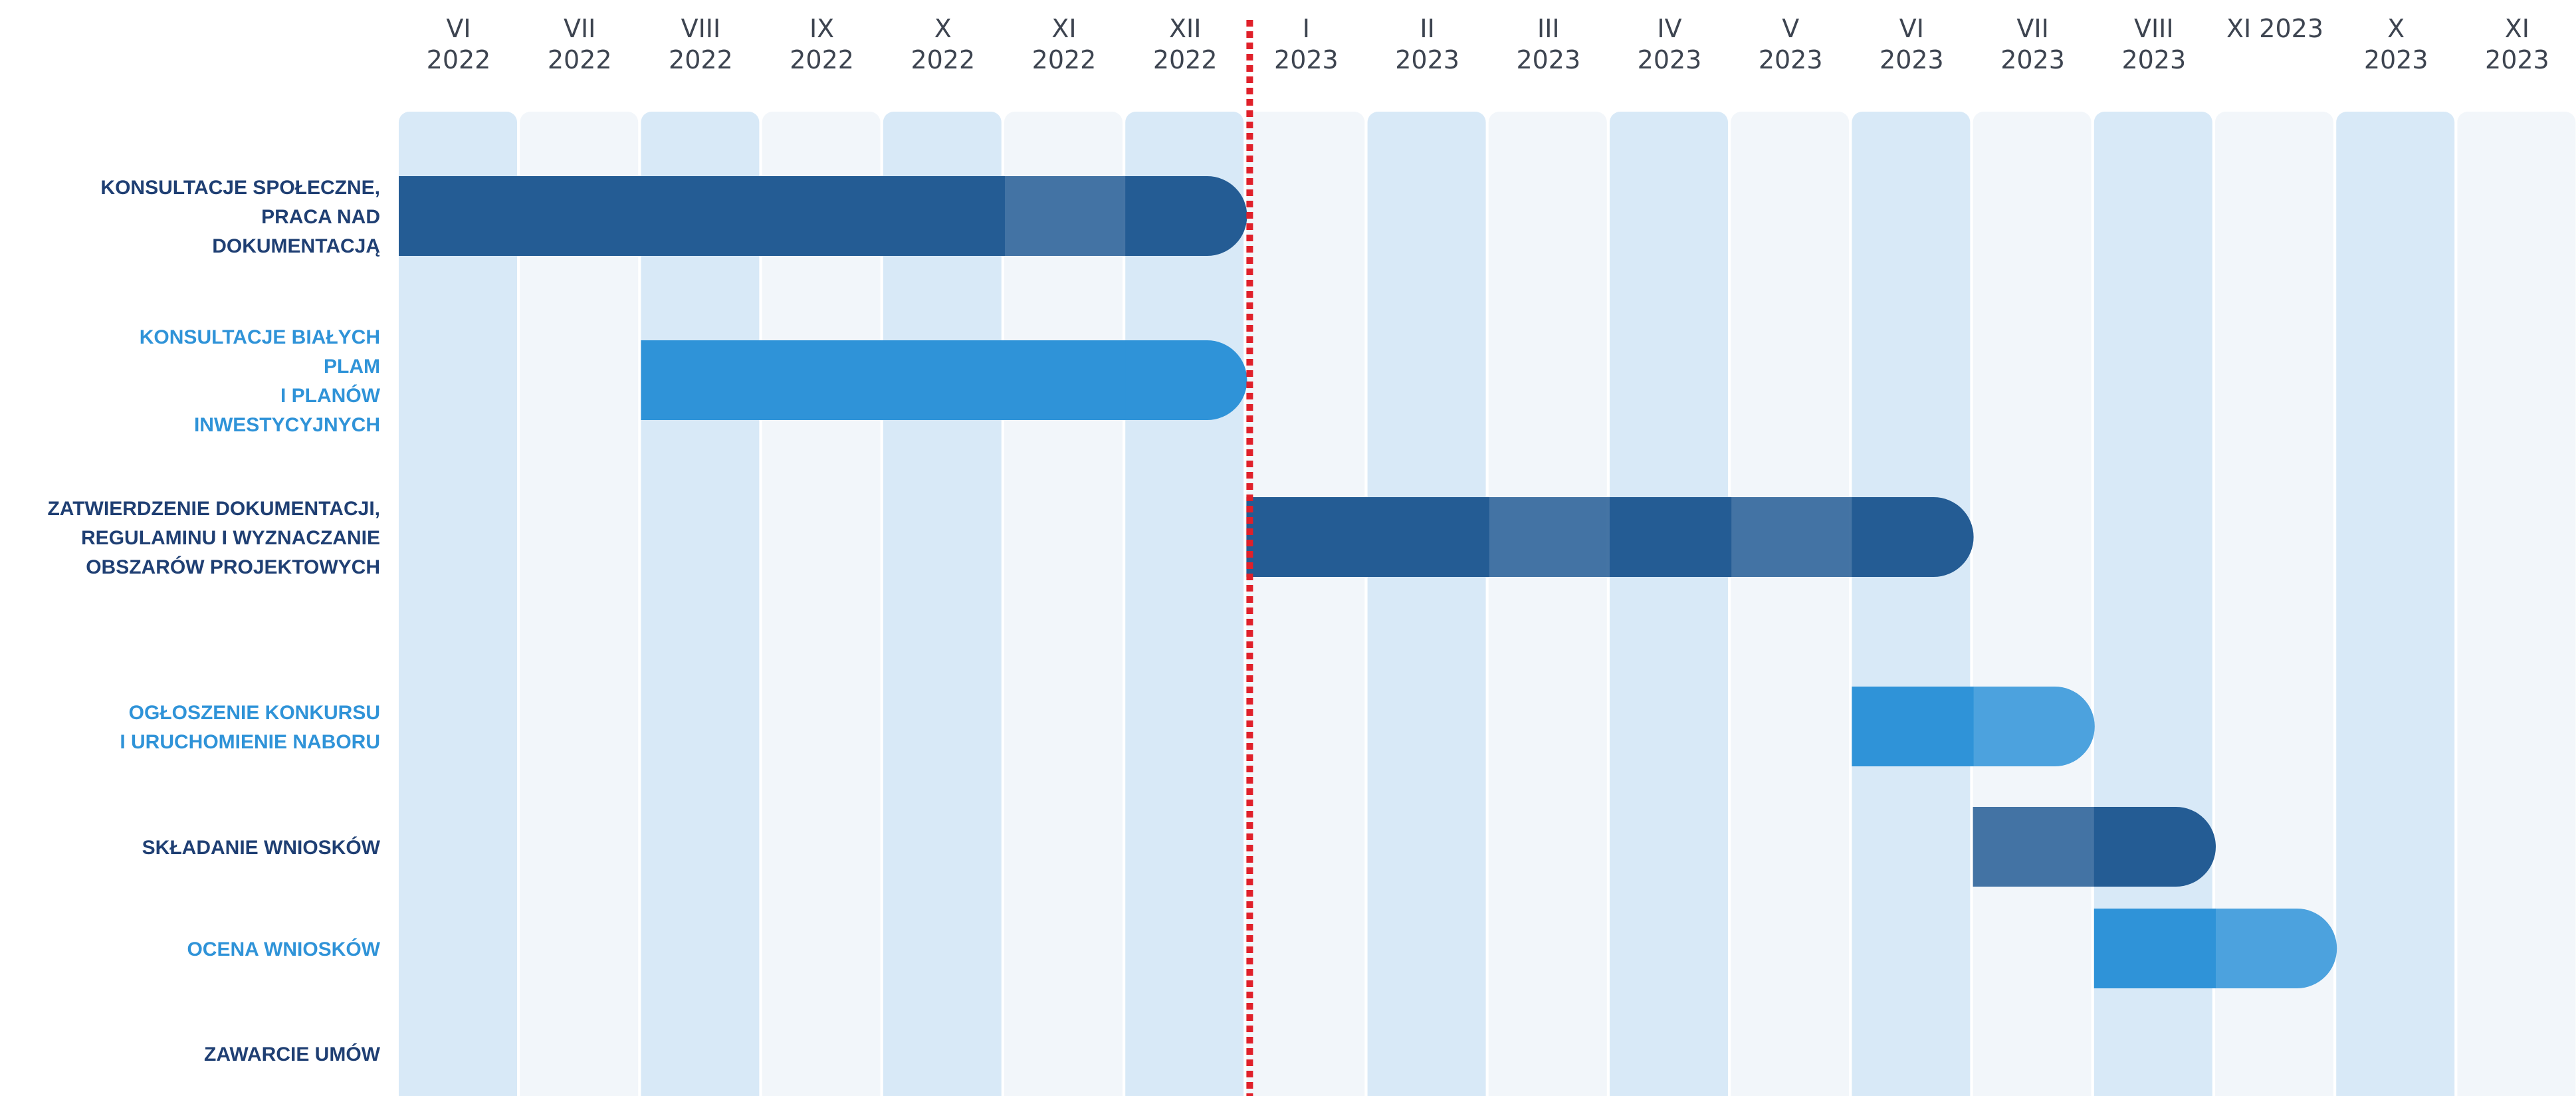 Image resolution: width=2576 pixels, height=1096 pixels. Describe the element at coordinates (1306, 28) in the screenshot. I see `month-tick-roman: I` at that location.